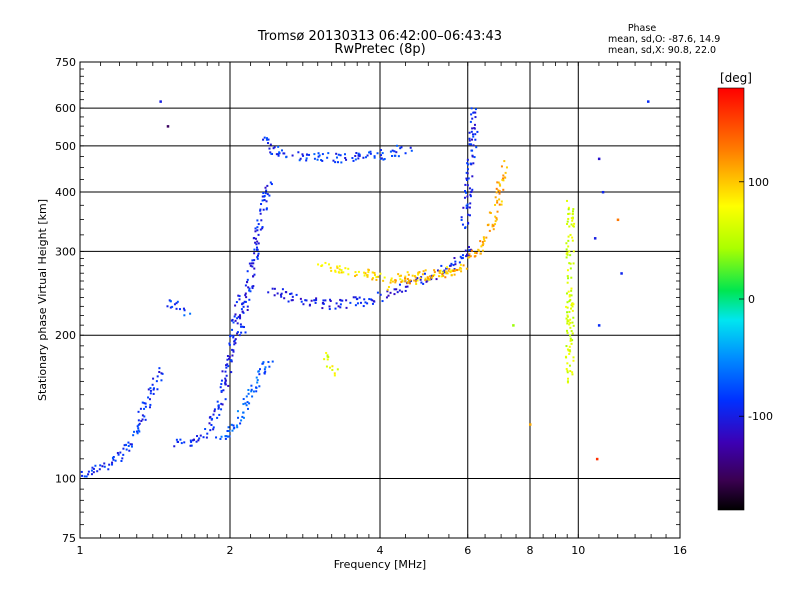  I want to click on scatter-point, so click(530, 424).